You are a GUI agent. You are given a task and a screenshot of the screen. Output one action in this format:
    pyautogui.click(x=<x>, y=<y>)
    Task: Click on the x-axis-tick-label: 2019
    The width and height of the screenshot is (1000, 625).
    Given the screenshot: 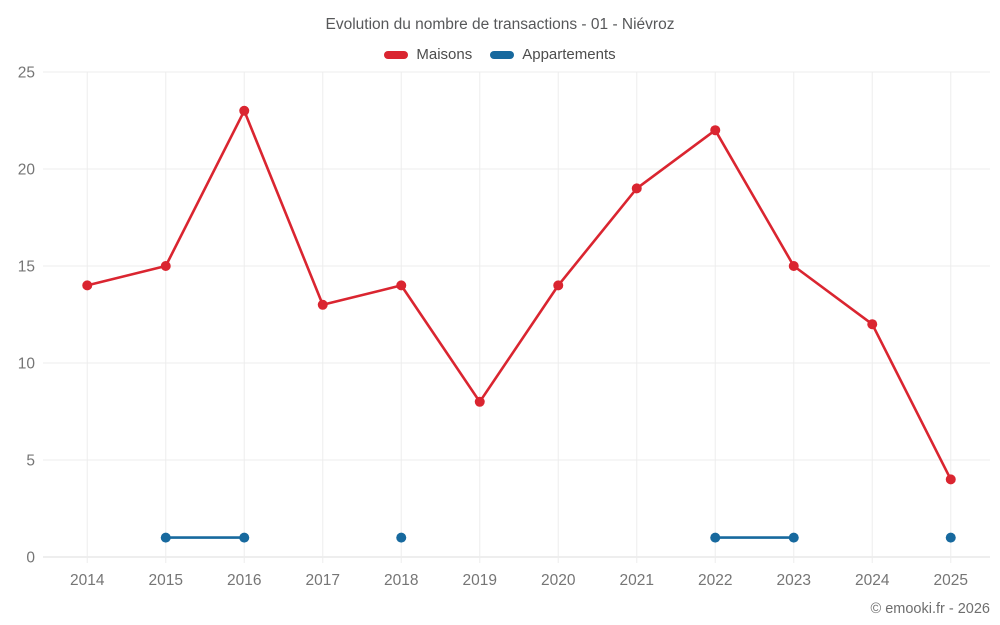 What is the action you would take?
    pyautogui.click(x=480, y=580)
    